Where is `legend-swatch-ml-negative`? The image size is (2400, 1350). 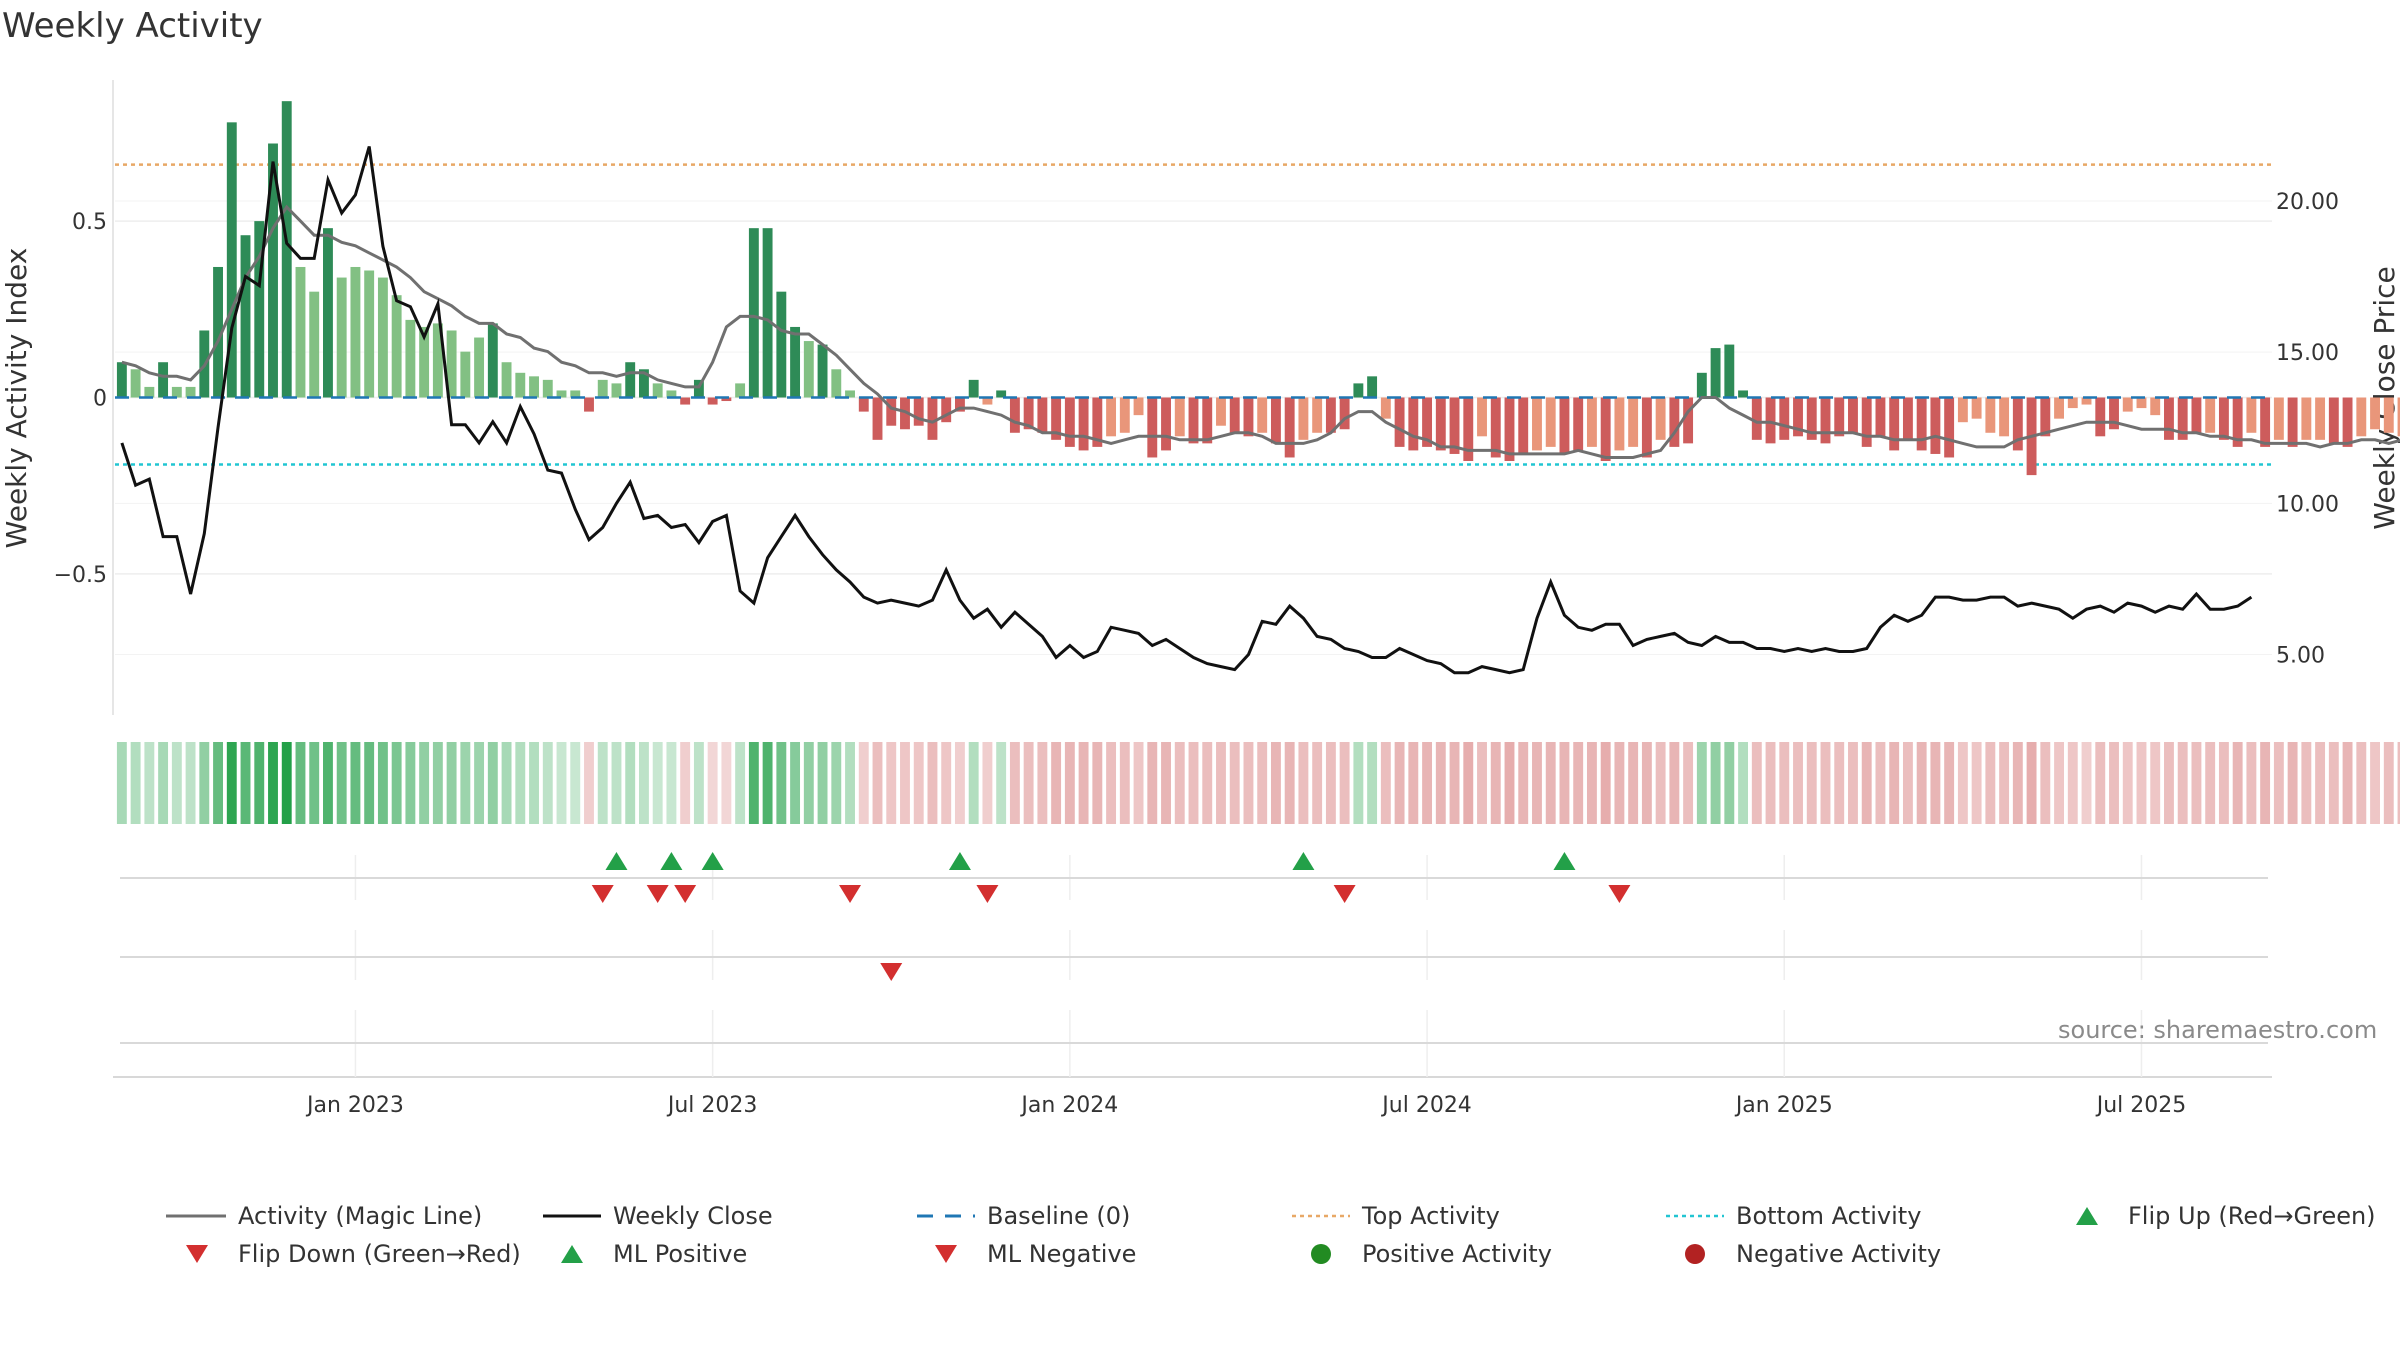
legend-swatch-ml-negative is located at coordinates (946, 1254).